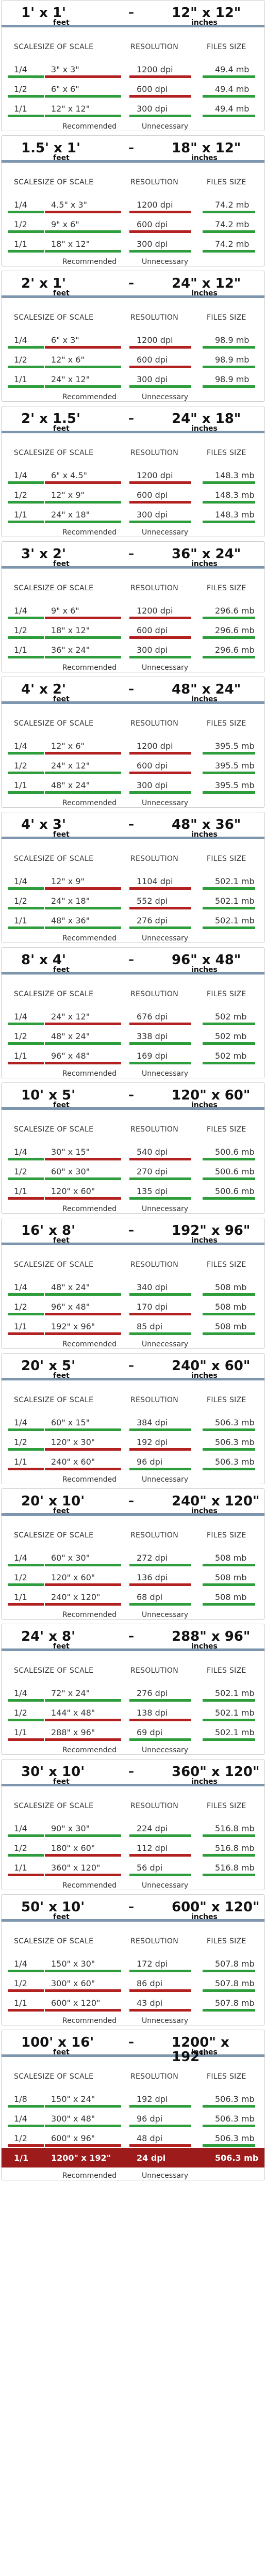 The width and height of the screenshot is (266, 2576). What do you see at coordinates (150, 1983) in the screenshot?
I see `resolution-value: 86 dpi` at bounding box center [150, 1983].